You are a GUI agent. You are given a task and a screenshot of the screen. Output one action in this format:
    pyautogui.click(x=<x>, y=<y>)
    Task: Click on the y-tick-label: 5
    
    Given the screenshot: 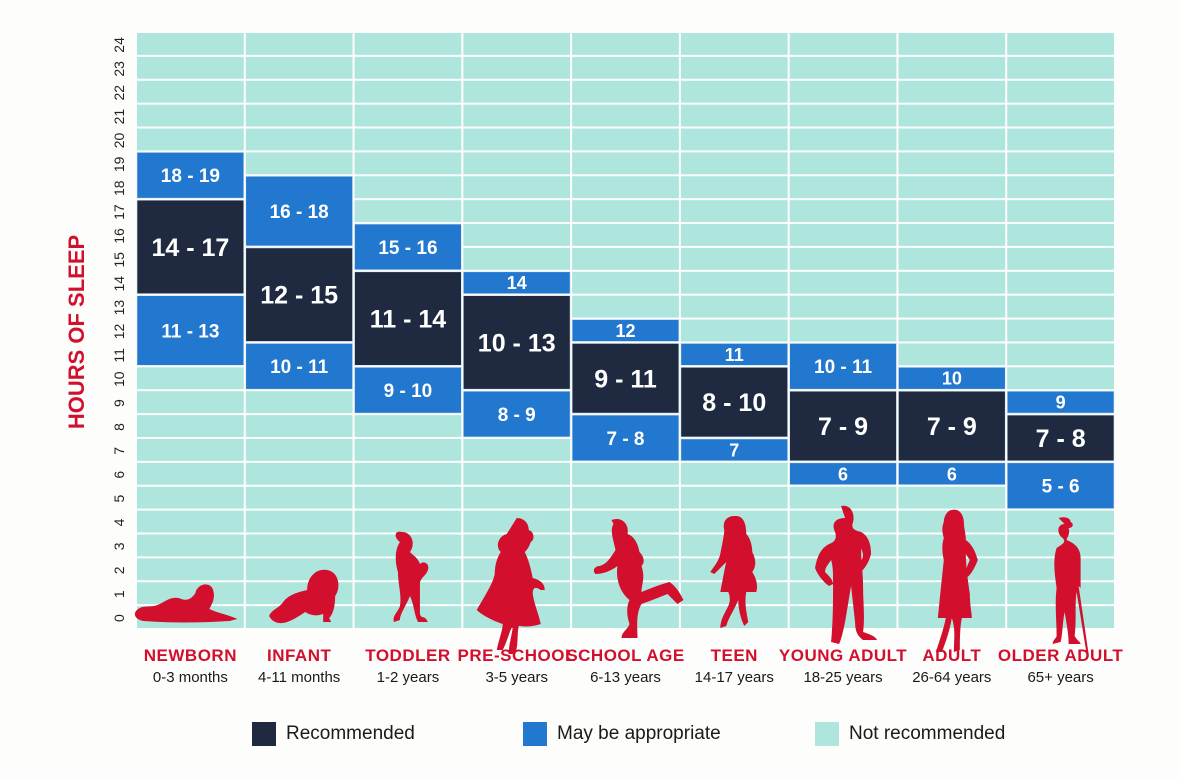 What is the action you would take?
    pyautogui.click(x=119, y=499)
    